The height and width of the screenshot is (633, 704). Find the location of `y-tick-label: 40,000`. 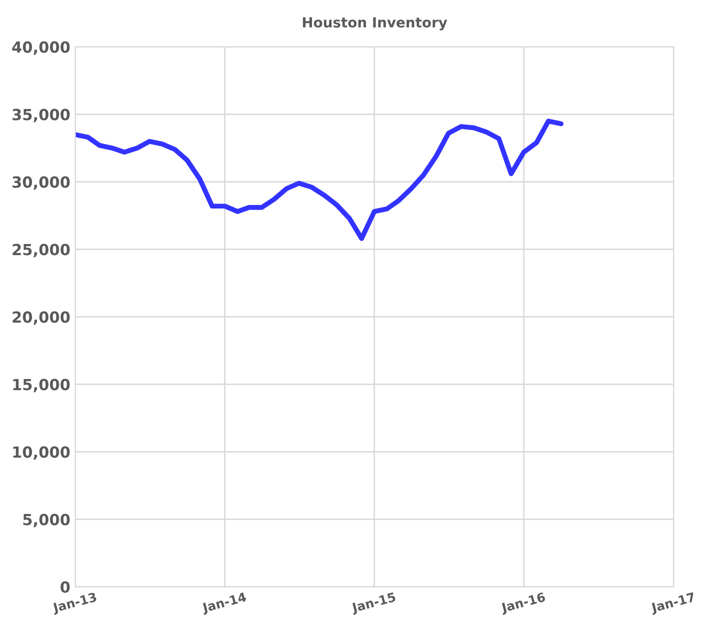

y-tick-label: 40,000 is located at coordinates (41, 48).